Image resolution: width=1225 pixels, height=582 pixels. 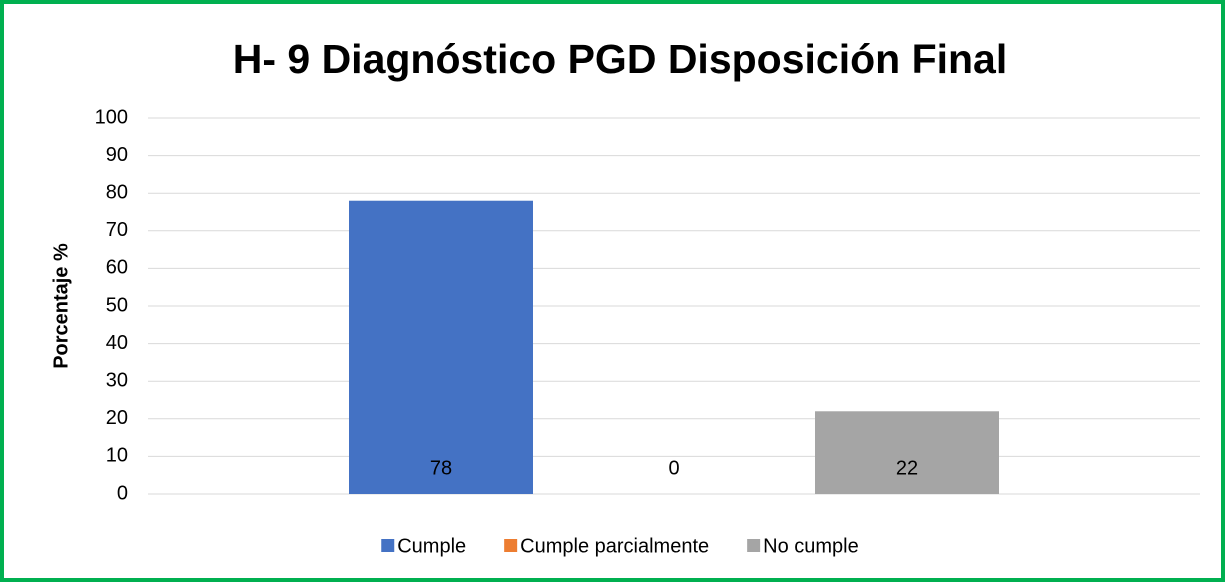 I want to click on y-tick-label: 90, so click(x=117, y=155).